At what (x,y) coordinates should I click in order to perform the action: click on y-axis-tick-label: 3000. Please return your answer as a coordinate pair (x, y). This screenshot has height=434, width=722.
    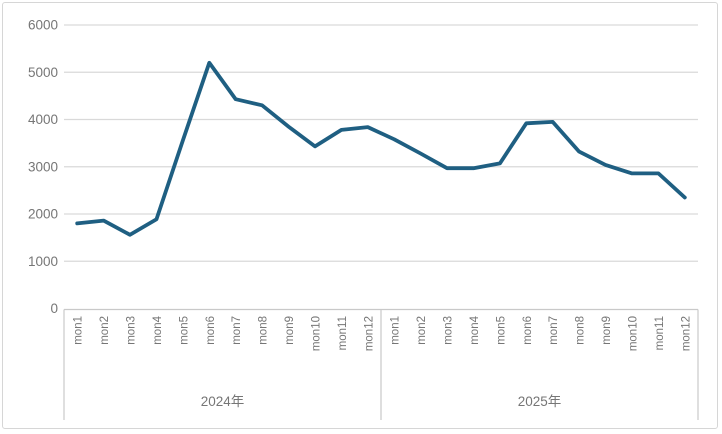
    Looking at the image, I should click on (43, 166).